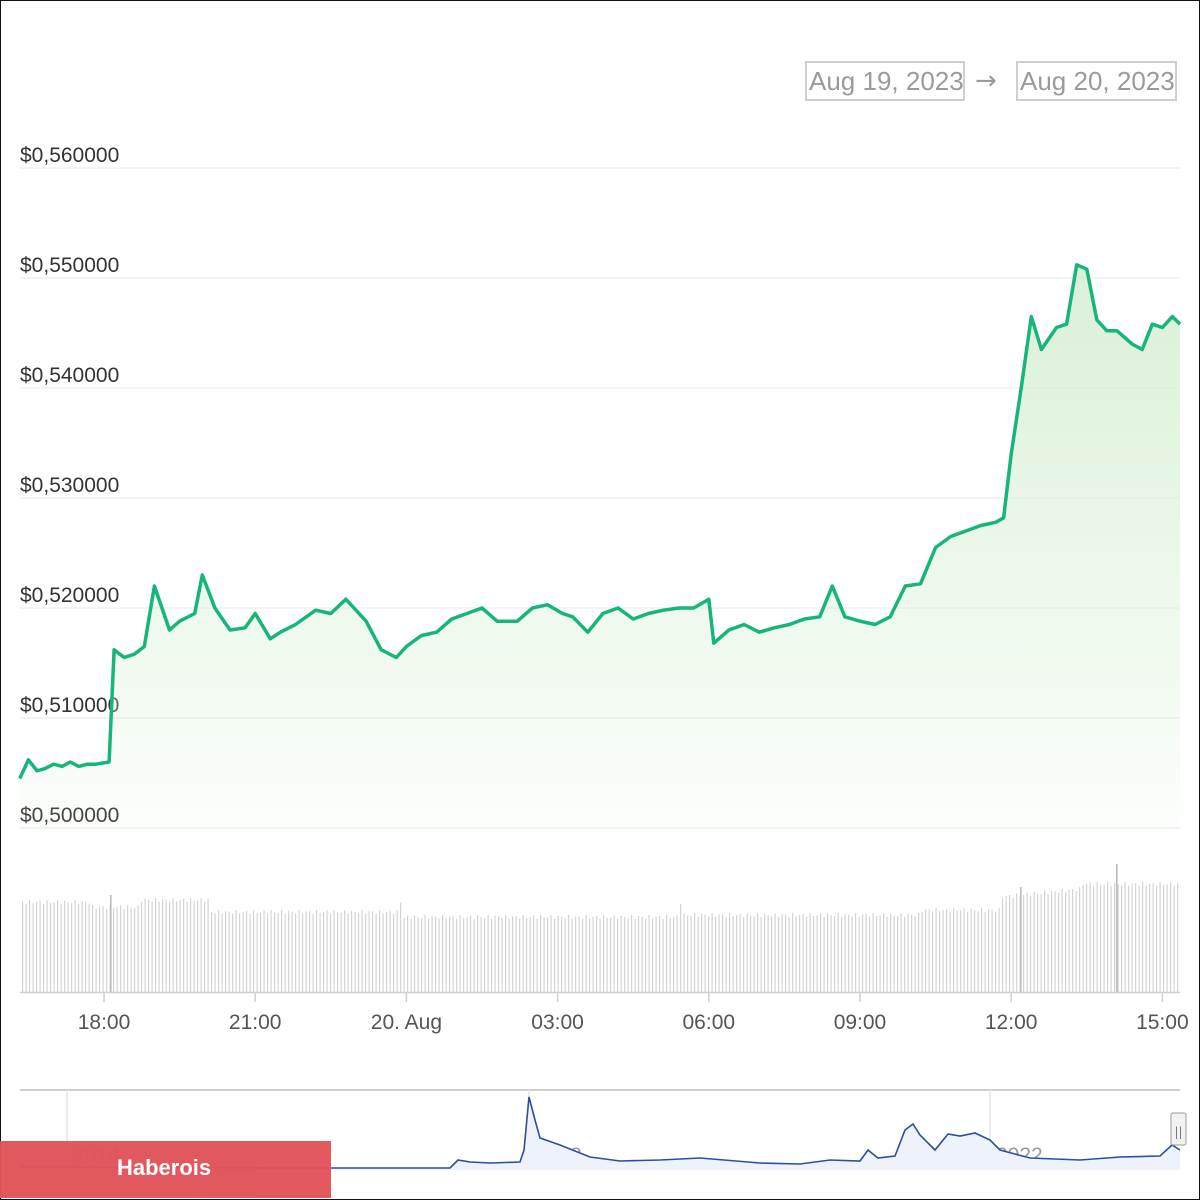 Image resolution: width=1200 pixels, height=1200 pixels. I want to click on y-tick-label: $0,520000, so click(69, 595).